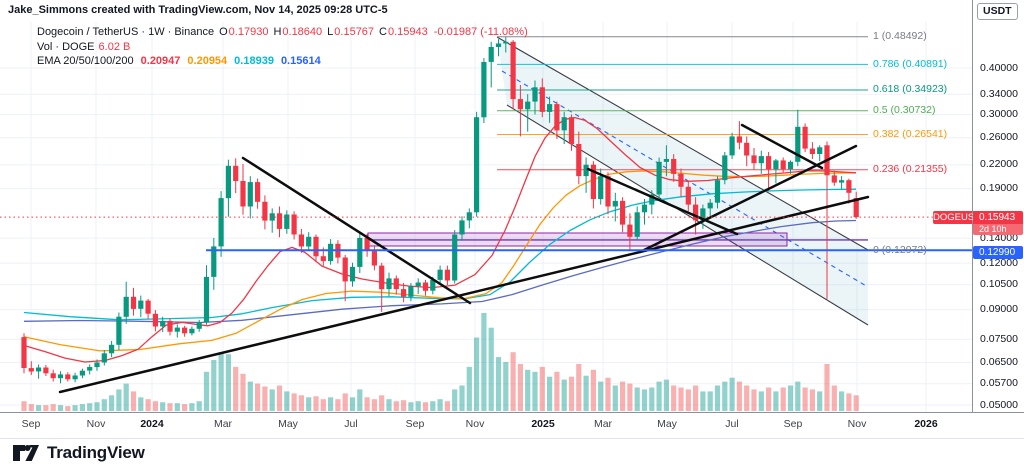 This screenshot has width=1024, height=473. I want to click on ohlc-letter: O, so click(223, 32).